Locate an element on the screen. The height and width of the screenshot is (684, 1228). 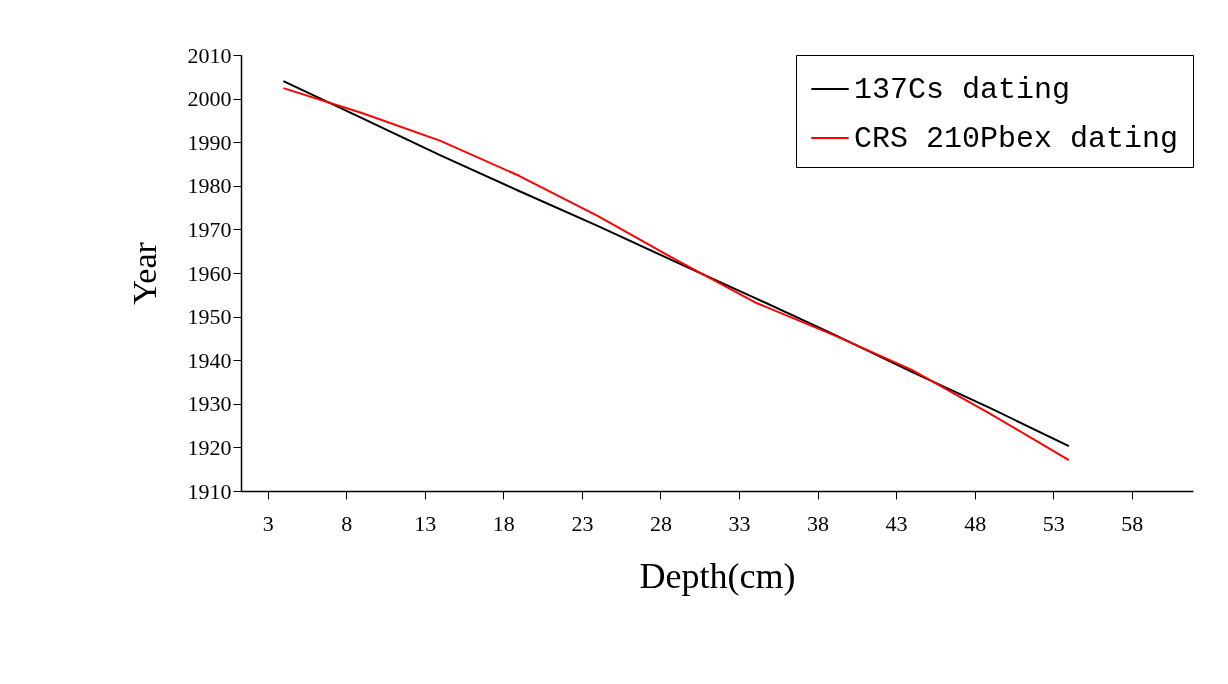
x-tick-label: 23 is located at coordinates (582, 523).